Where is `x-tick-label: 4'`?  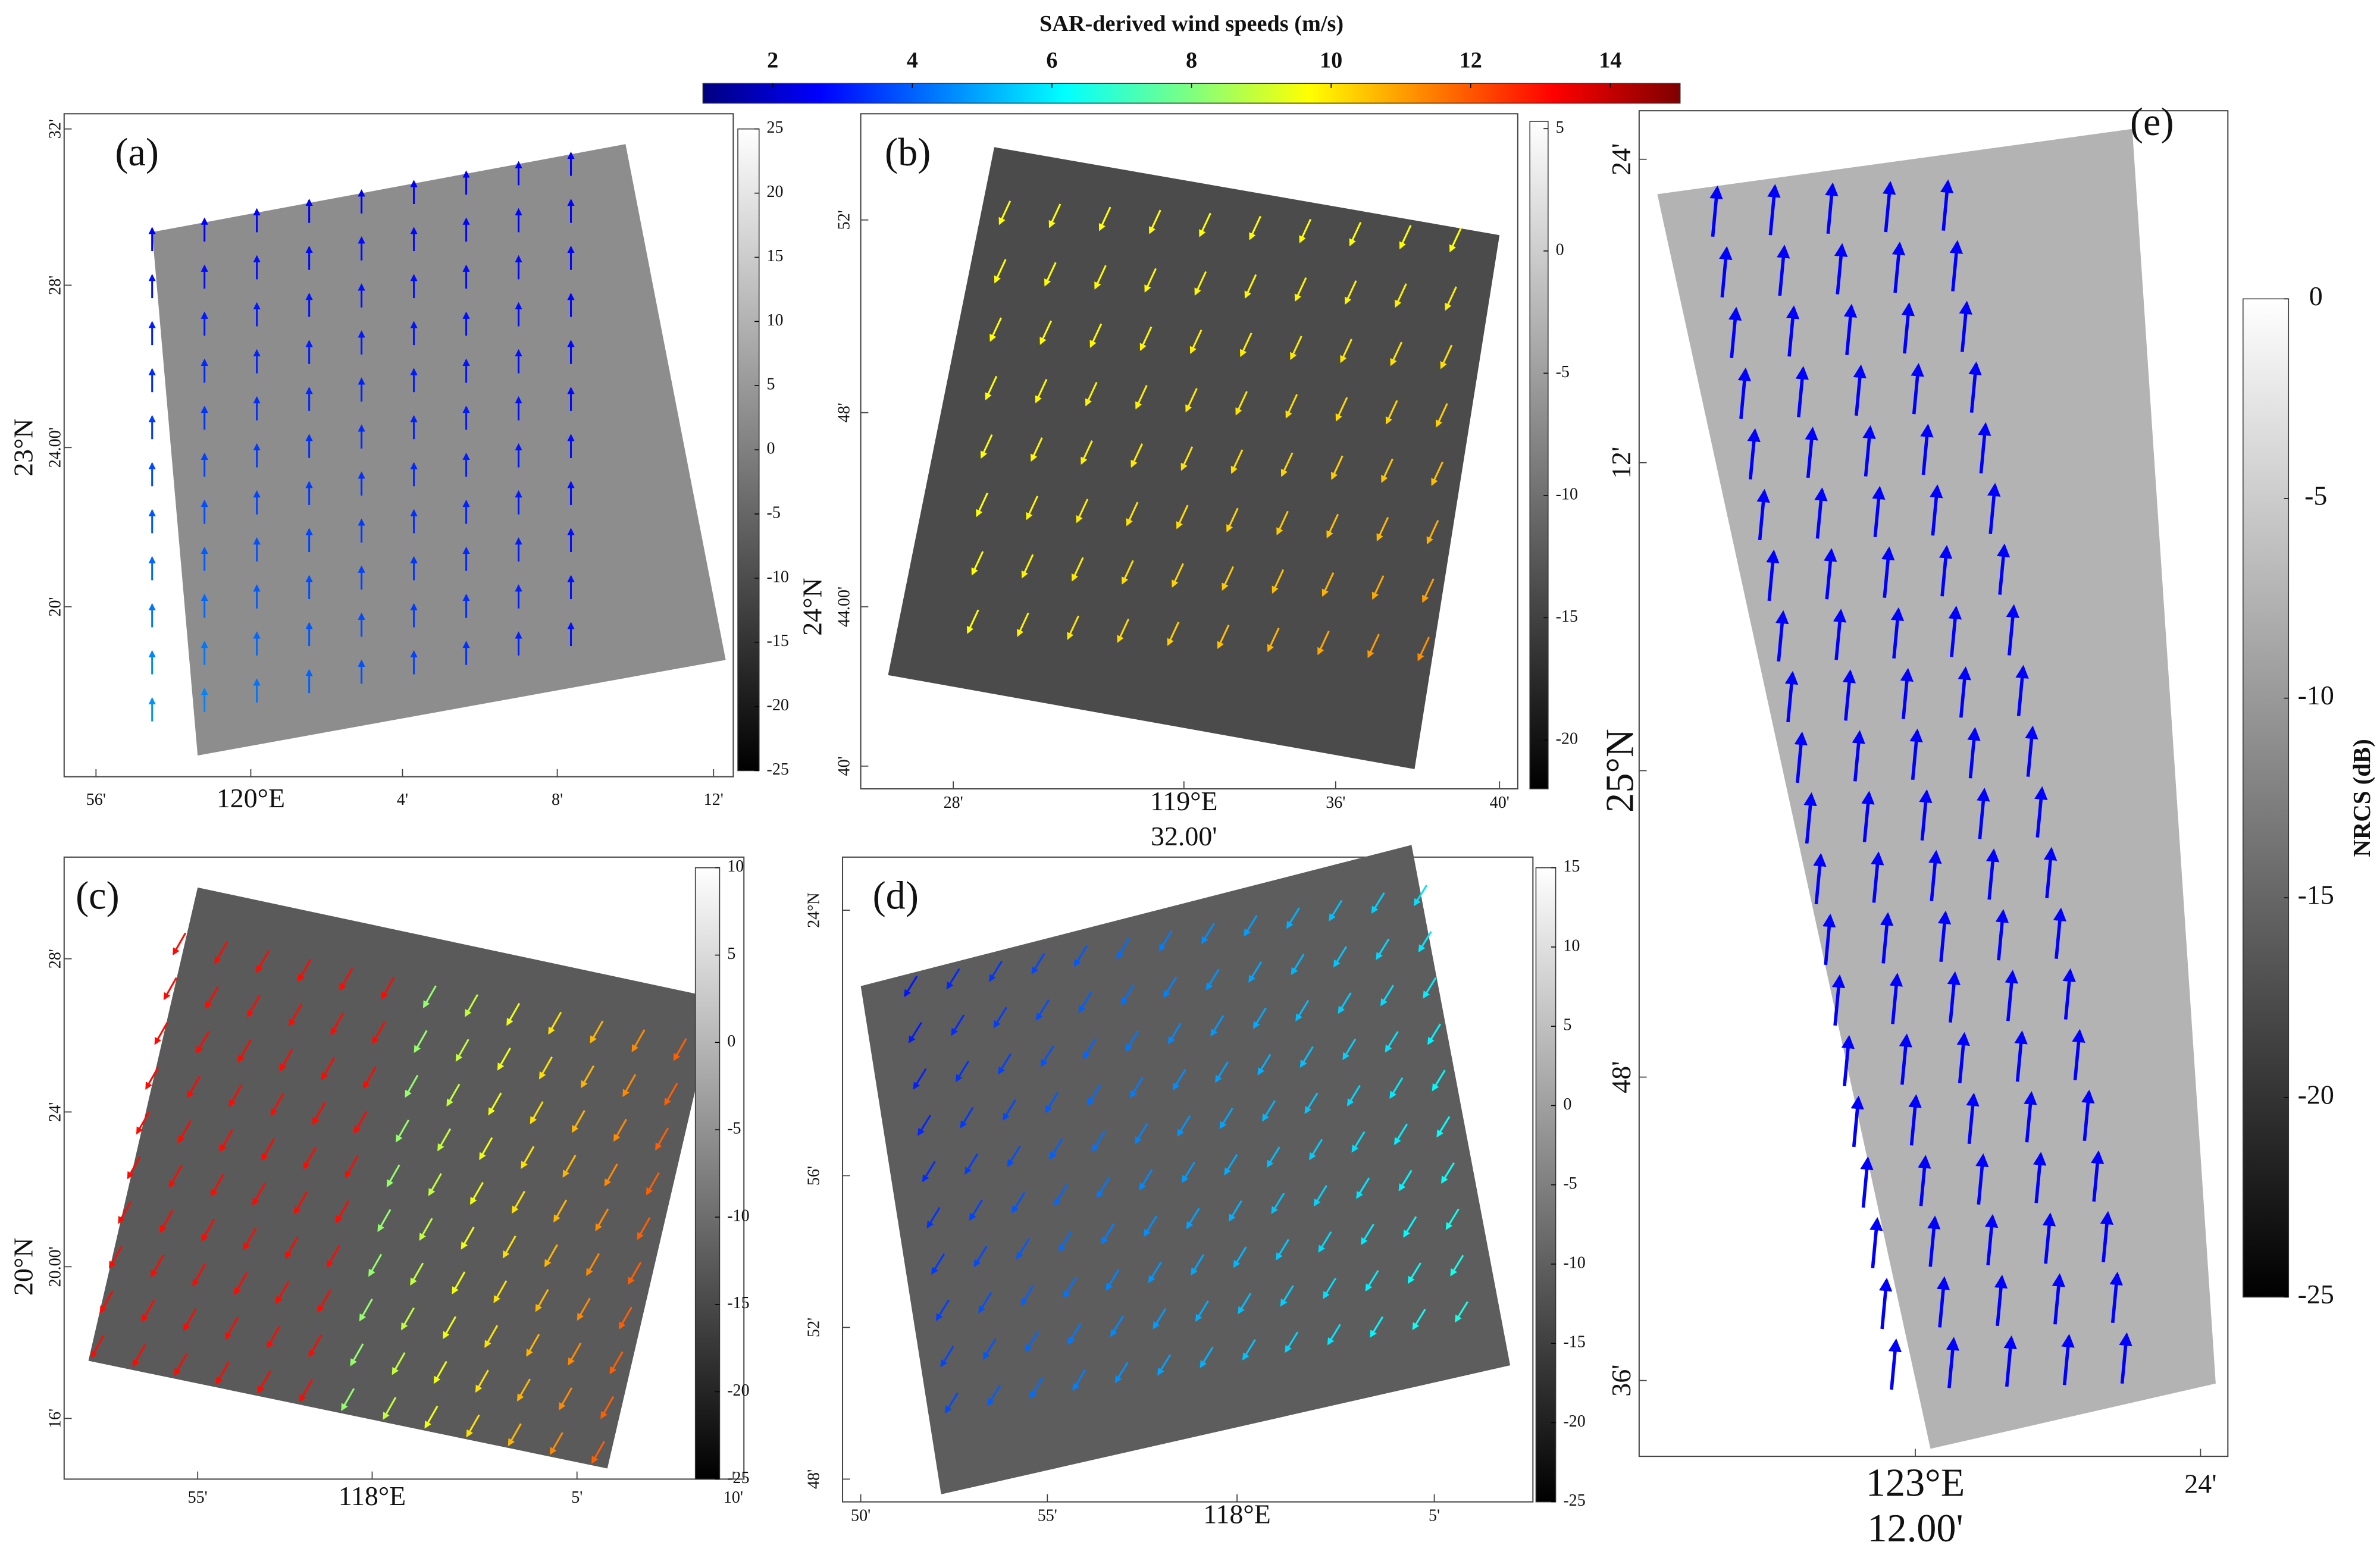
x-tick-label: 4' is located at coordinates (402, 800).